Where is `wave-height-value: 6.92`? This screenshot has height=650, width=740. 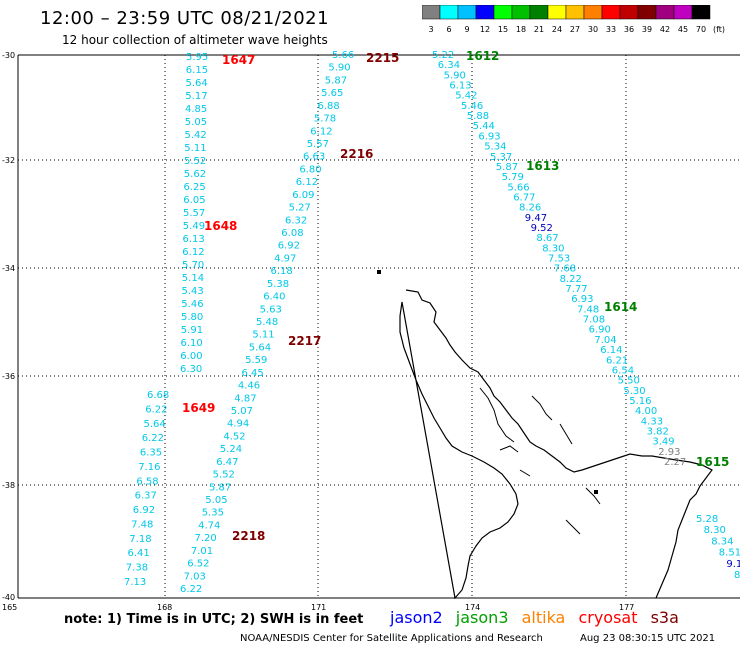 wave-height-value: 6.92 is located at coordinates (144, 510).